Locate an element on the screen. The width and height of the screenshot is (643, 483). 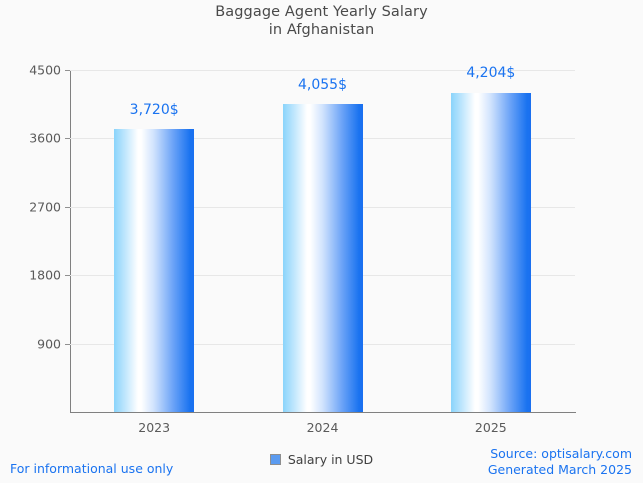
chart-title-main: Baggage Agent Yearly Salary is located at coordinates (321, 12).